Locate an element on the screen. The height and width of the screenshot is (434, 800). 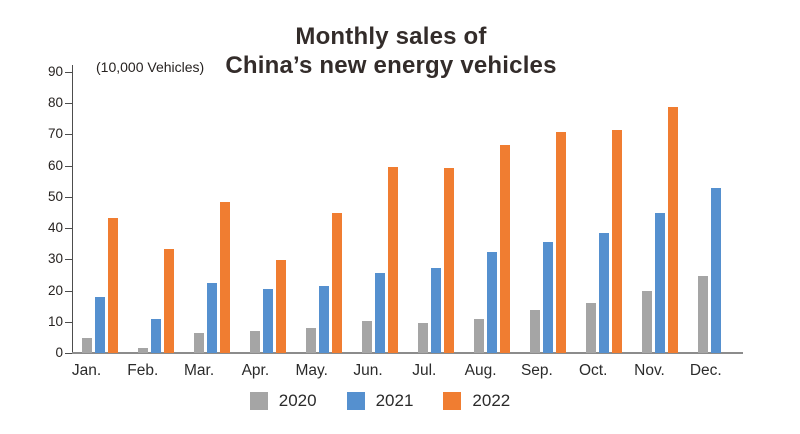
x-axis-line is located at coordinates (407, 353).